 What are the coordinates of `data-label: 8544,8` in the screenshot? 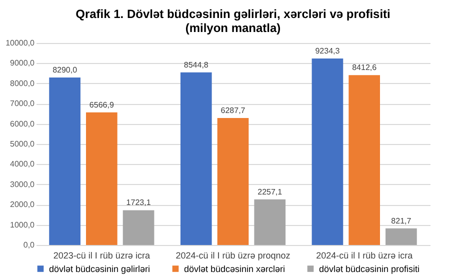 It's located at (196, 65).